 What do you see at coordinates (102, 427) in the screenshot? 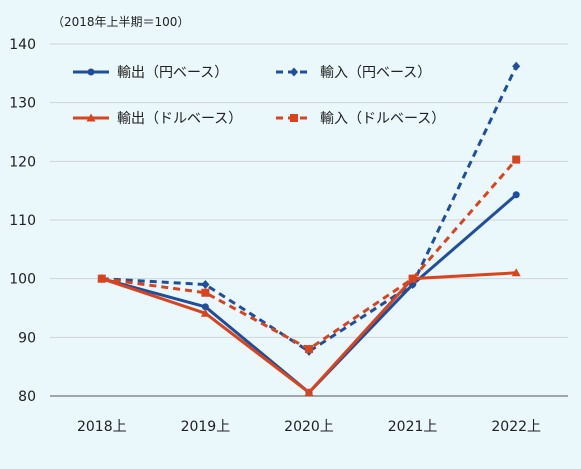
I see `x-tick-label: 2018上` at bounding box center [102, 427].